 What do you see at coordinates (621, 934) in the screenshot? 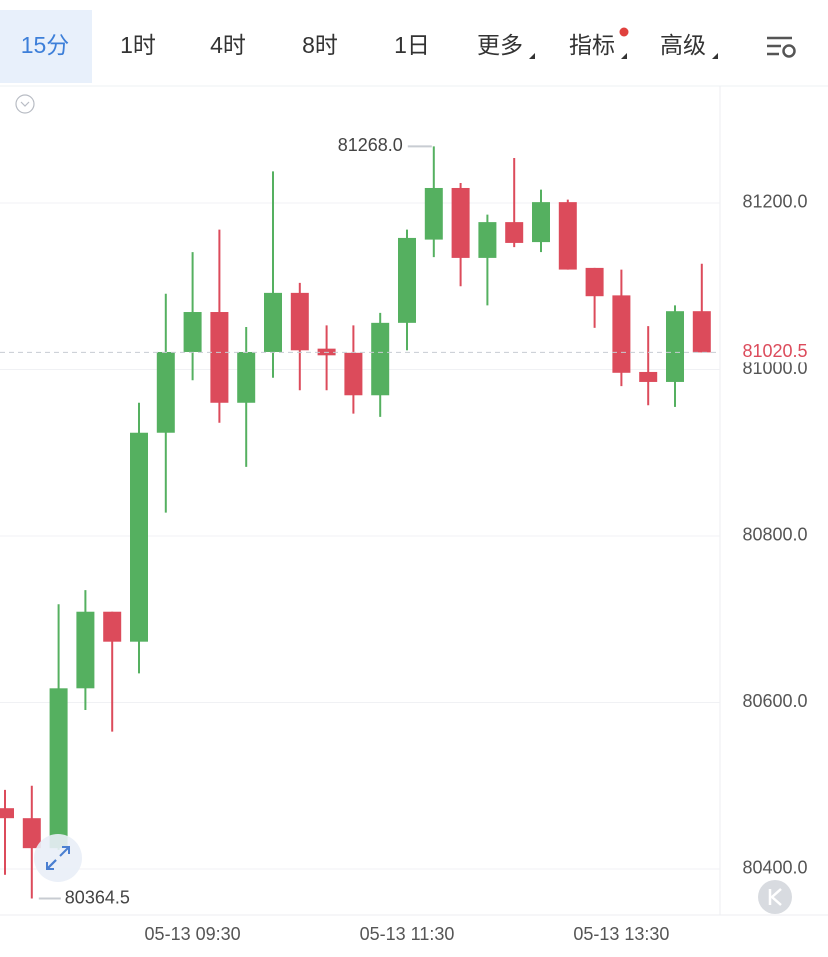
I see `x-tick-label: 05-13 13:30` at bounding box center [621, 934].